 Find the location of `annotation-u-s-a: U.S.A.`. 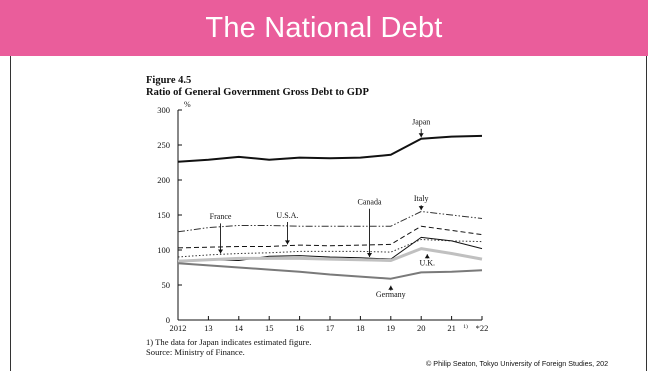

annotation-u-s-a: U.S.A. is located at coordinates (287, 215).